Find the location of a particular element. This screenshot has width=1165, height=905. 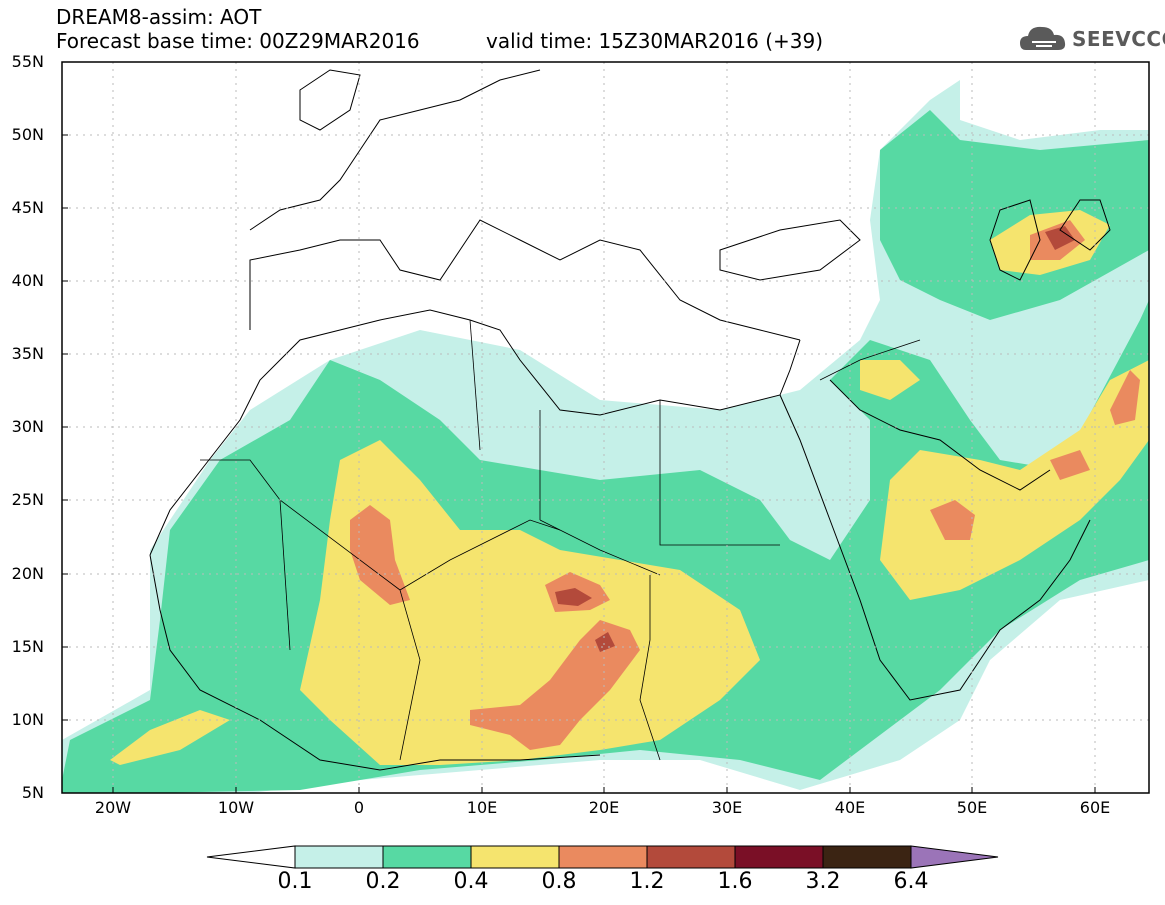

base-time: Forecast base time: 00Z29MAR2016 is located at coordinates (238, 41).